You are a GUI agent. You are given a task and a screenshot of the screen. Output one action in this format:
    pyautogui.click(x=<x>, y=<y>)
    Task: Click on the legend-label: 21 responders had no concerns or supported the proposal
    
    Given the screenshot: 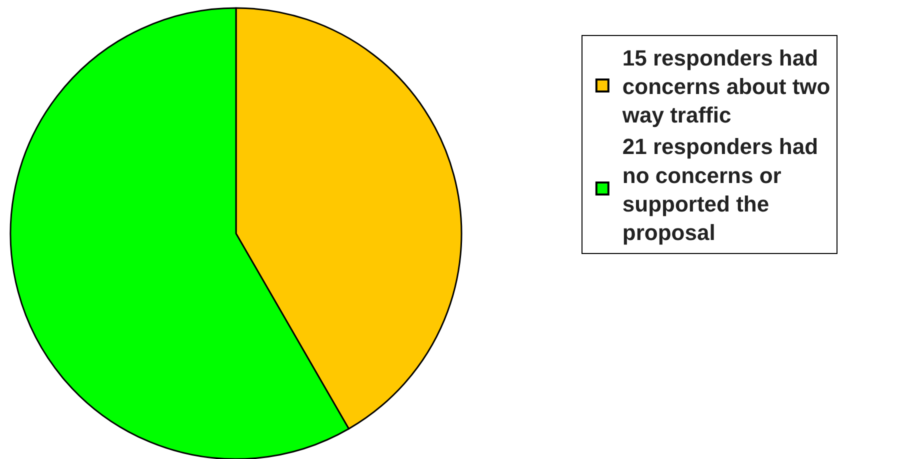 What is the action you would take?
    pyautogui.click(x=720, y=190)
    